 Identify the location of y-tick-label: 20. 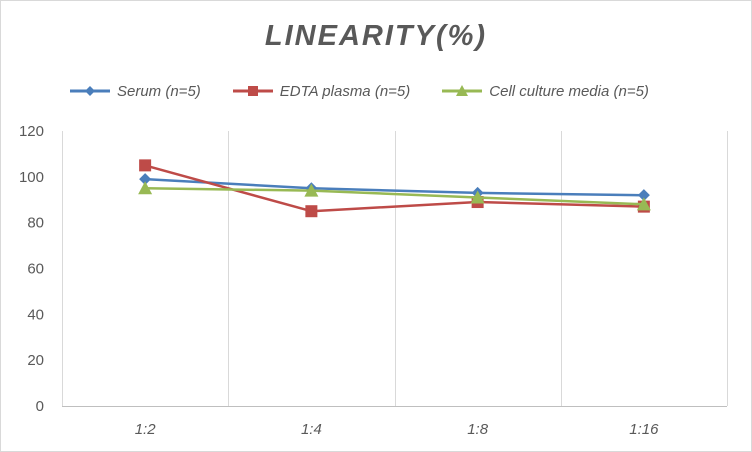
(35, 360).